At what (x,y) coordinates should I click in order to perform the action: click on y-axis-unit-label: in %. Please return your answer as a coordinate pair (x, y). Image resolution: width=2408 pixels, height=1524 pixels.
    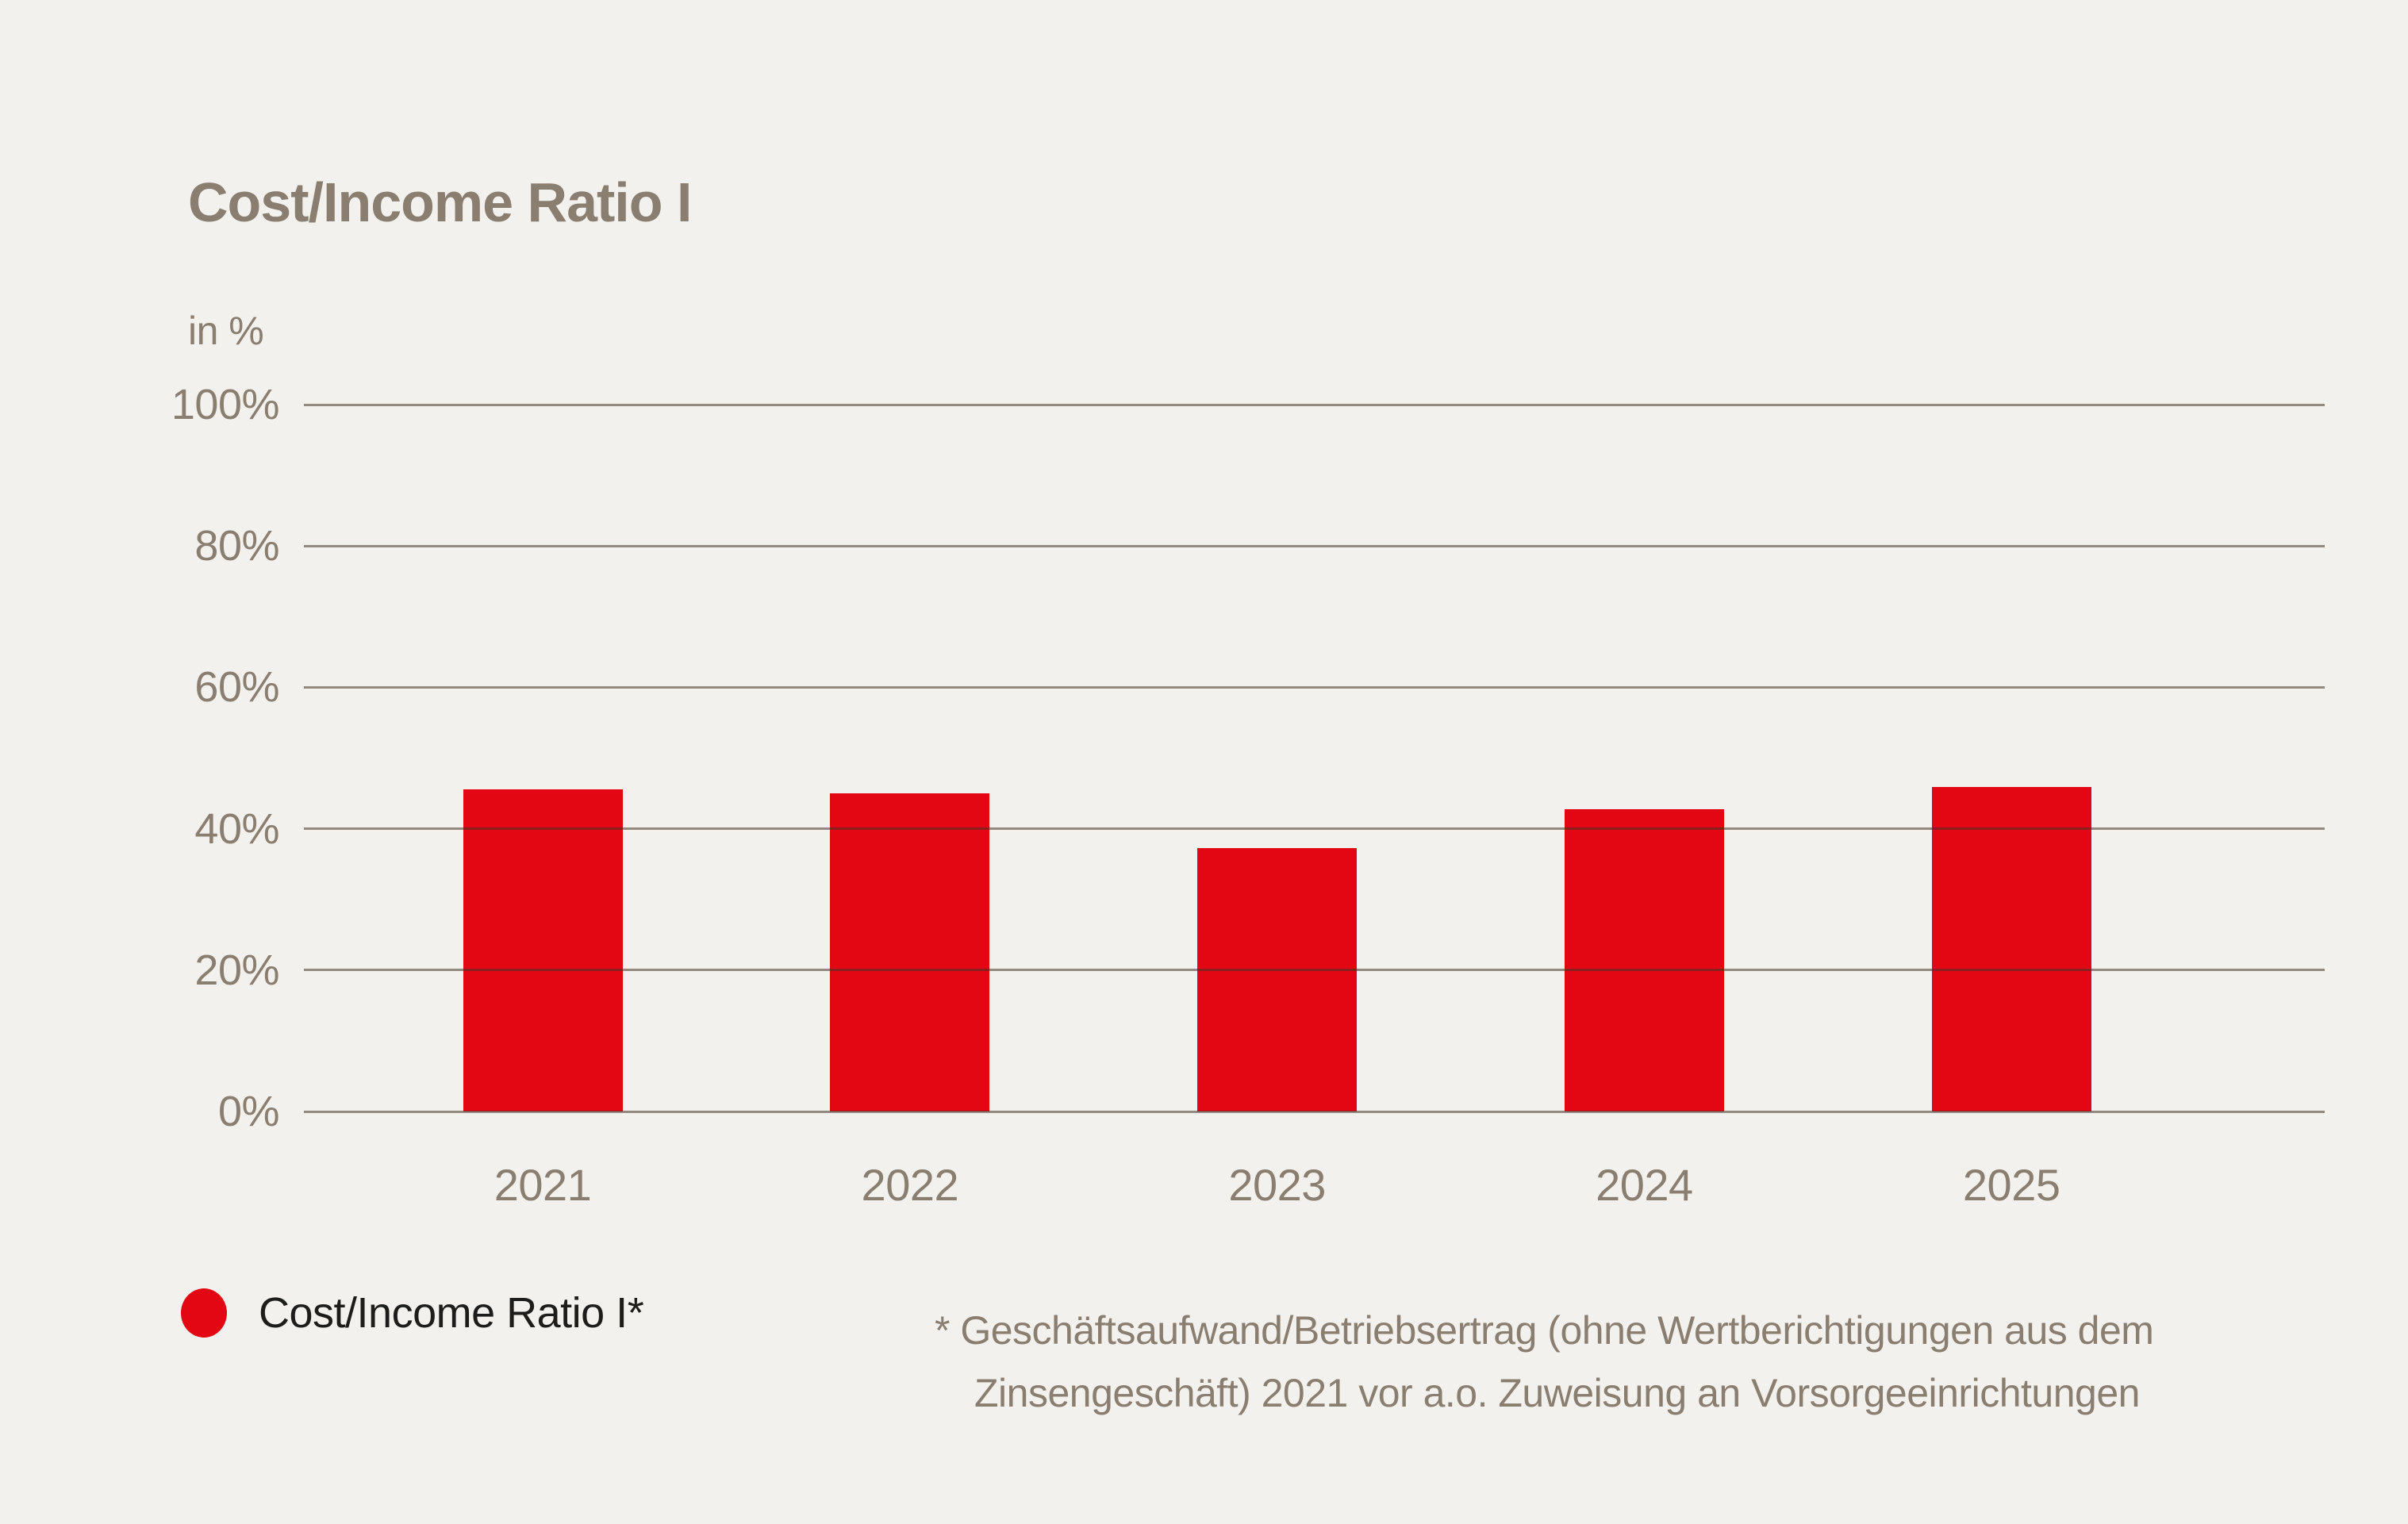
    Looking at the image, I should click on (226, 331).